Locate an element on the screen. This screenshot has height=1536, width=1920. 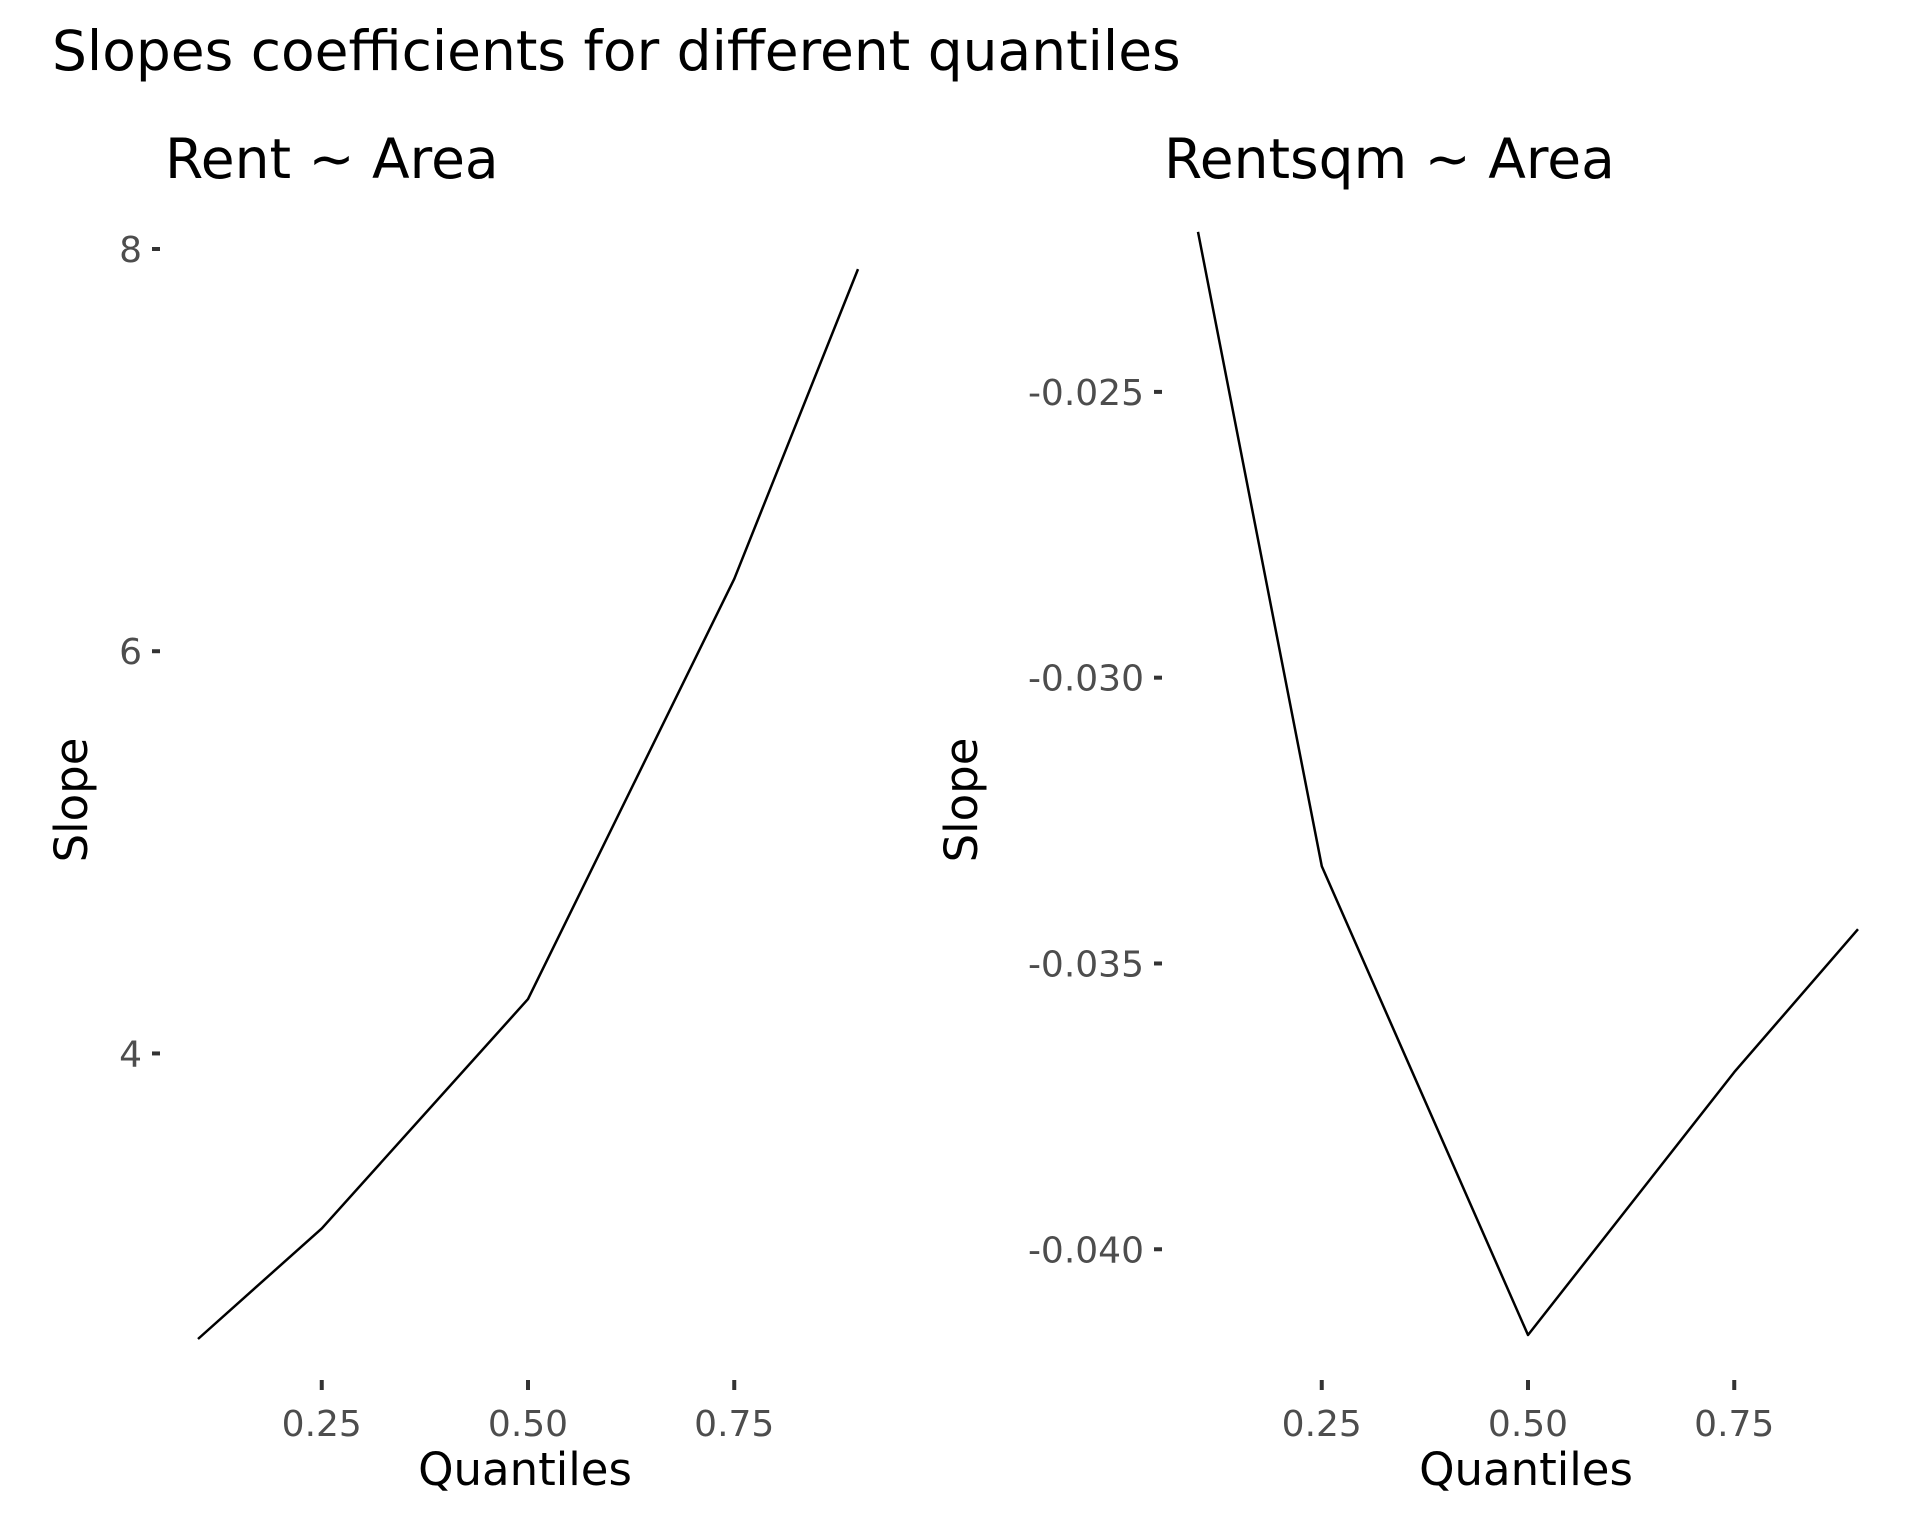
y-tick-label: 6 is located at coordinates (130, 652).